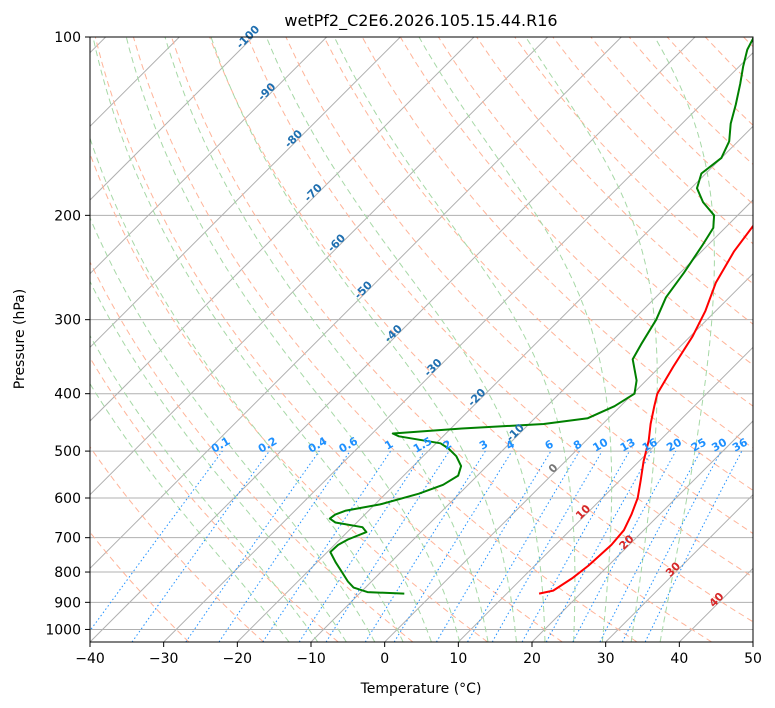 The image size is (775, 708). What do you see at coordinates (349, 444) in the screenshot?
I see `mixing-ratio-label: 0.6` at bounding box center [349, 444].